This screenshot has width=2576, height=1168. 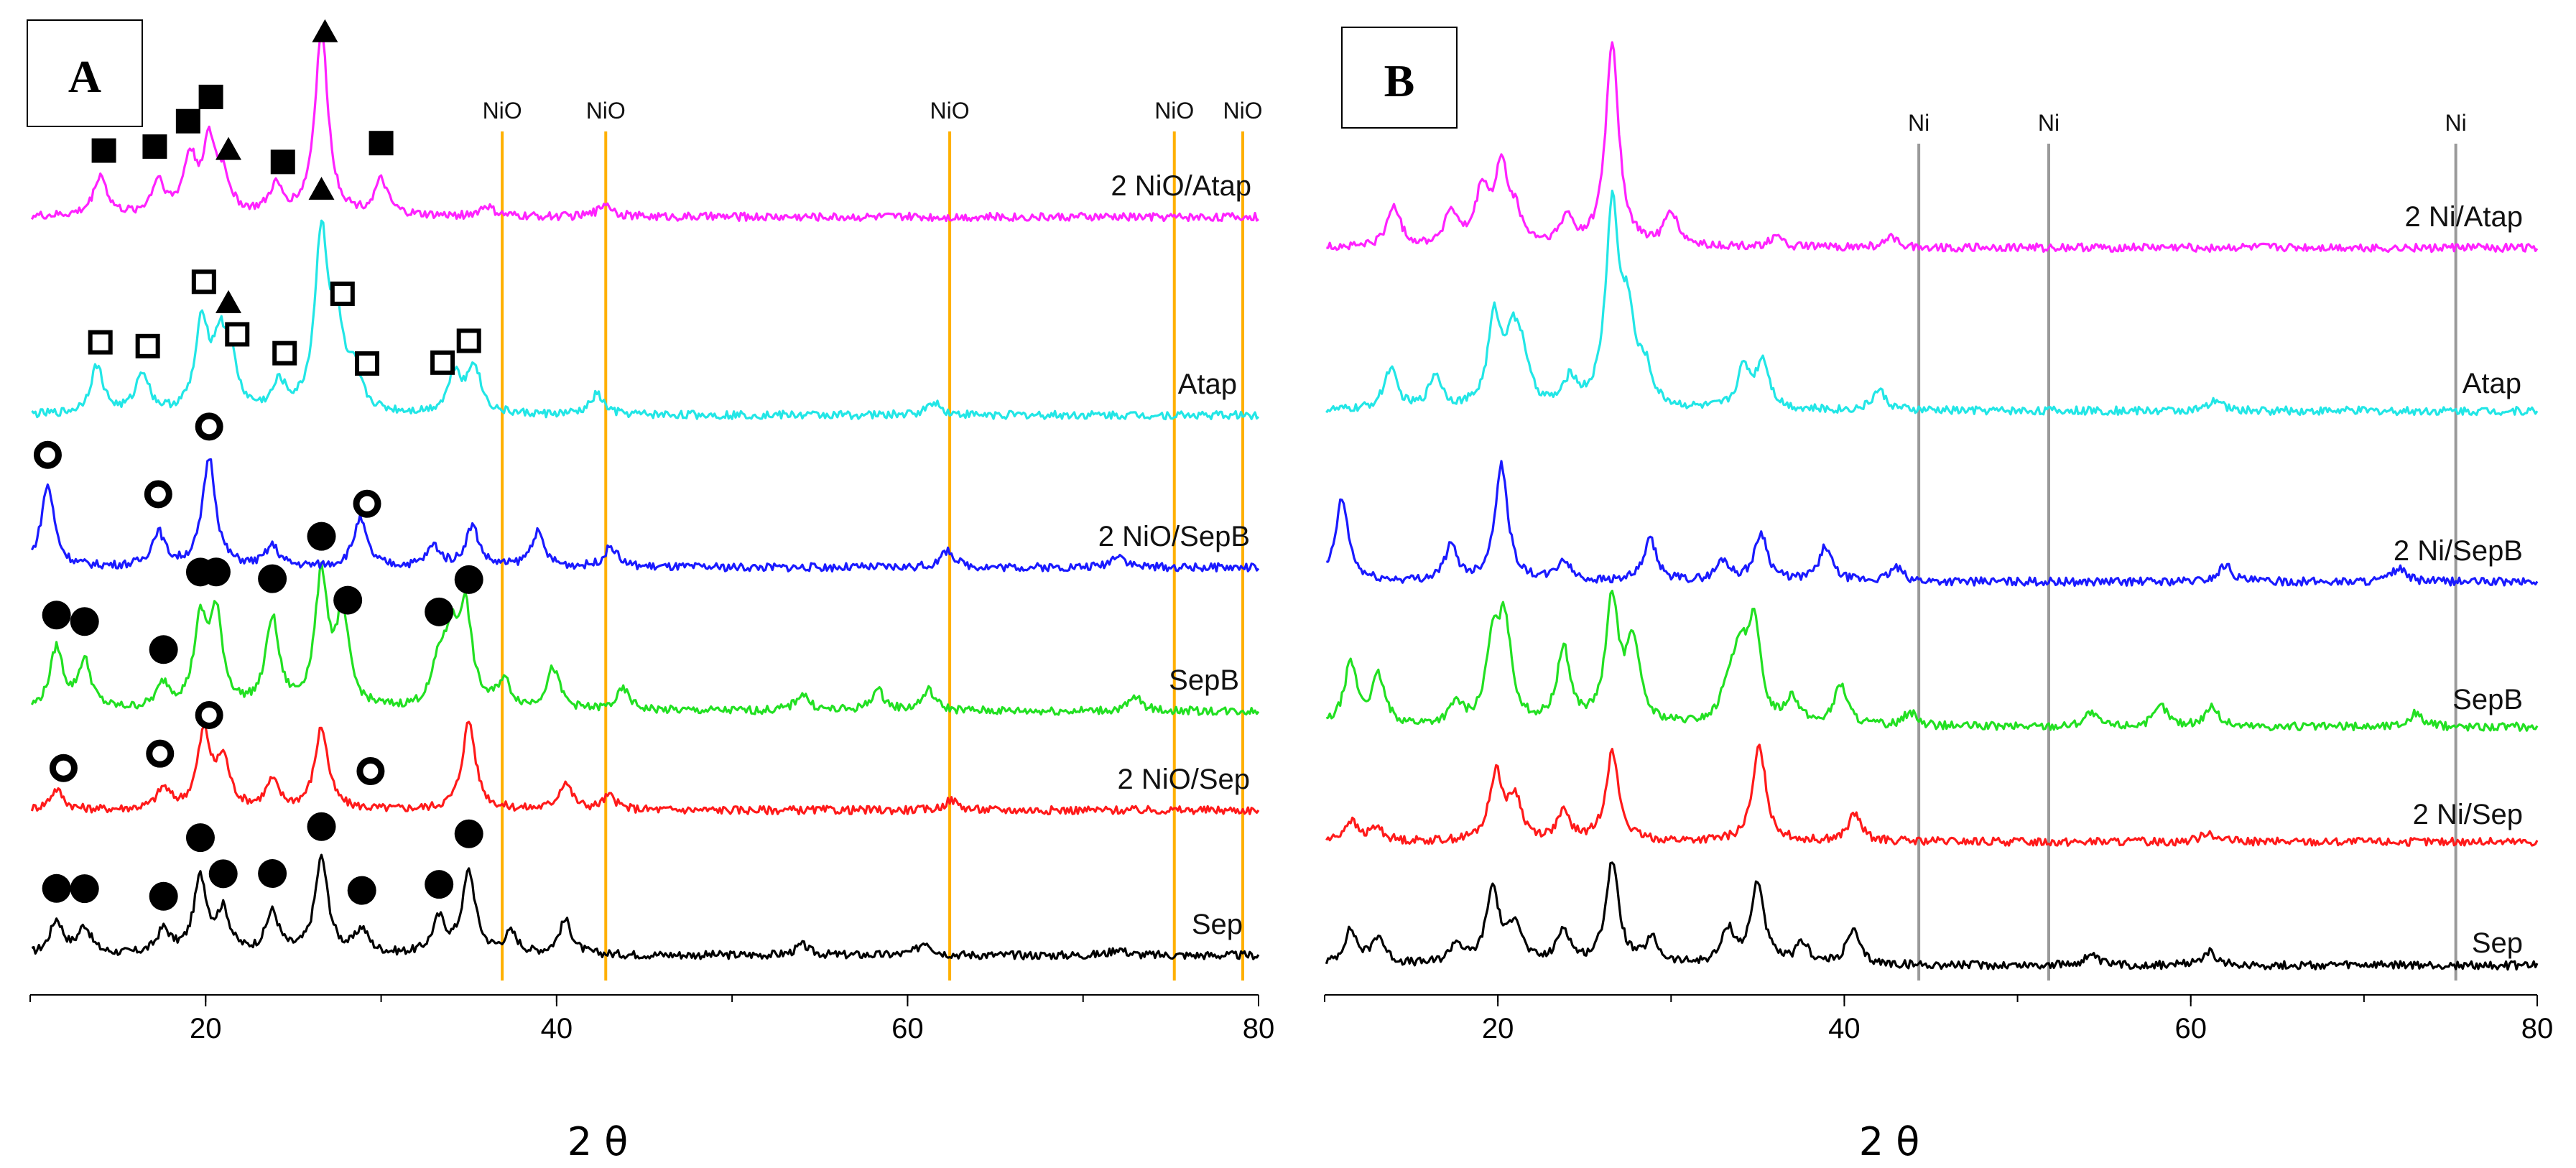 I want to click on panel-b-x-axis: 20 40 60 80, so click(x=1939, y=1019).